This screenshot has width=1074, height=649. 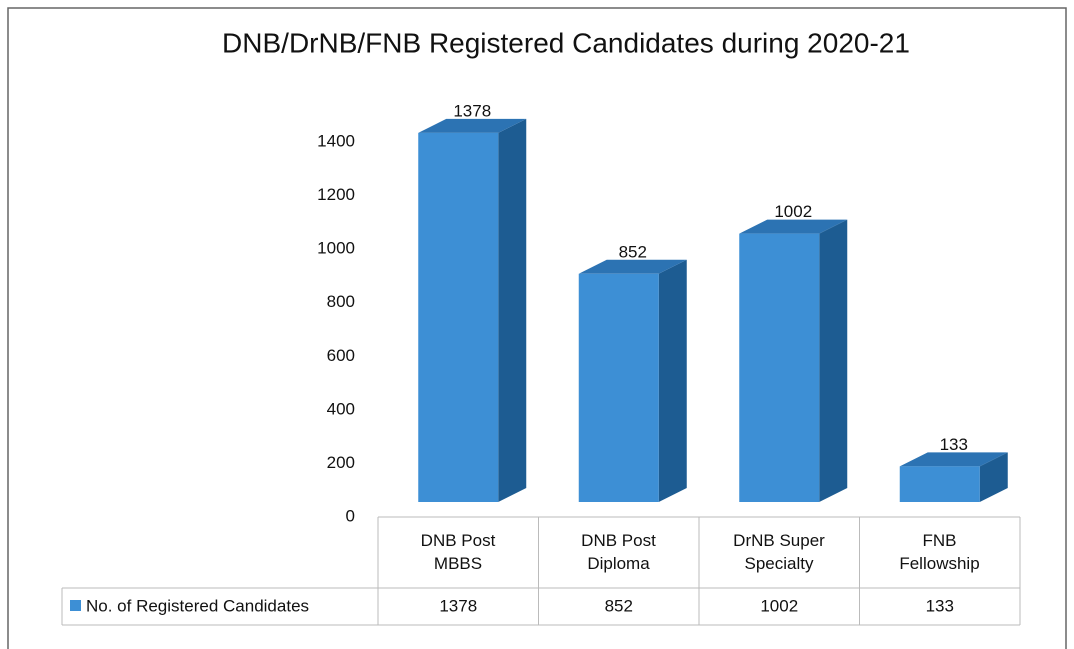 I want to click on y-tick-label: 1000, so click(x=336, y=248).